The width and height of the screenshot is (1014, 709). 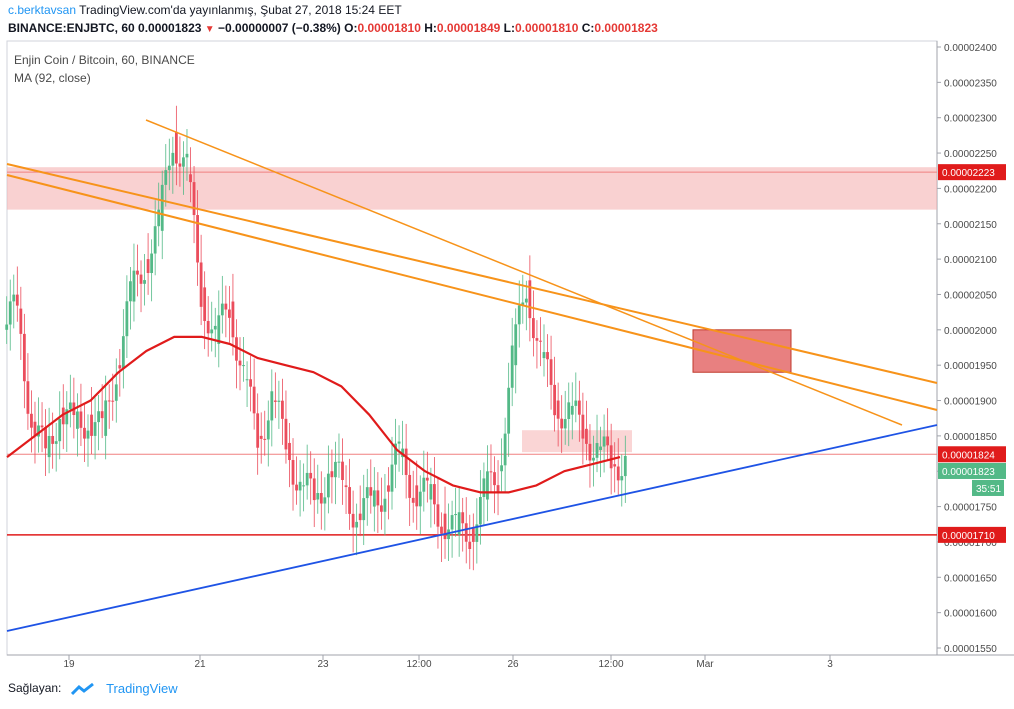 I want to click on y-tick-label: 0.00001900, so click(x=970, y=402).